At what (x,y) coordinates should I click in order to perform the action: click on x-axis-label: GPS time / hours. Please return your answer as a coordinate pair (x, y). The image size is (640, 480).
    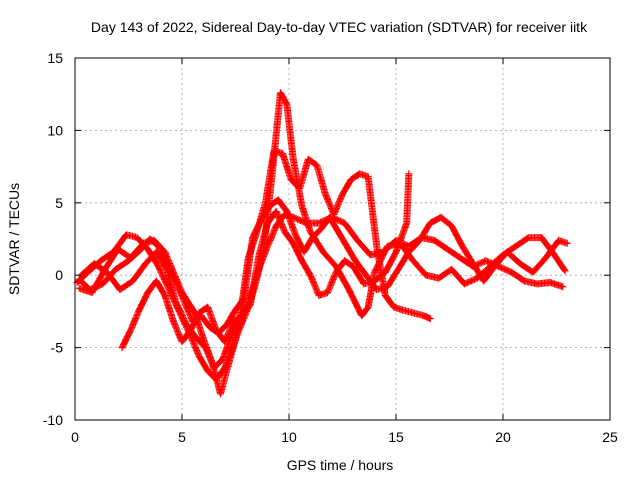
    Looking at the image, I should click on (340, 465).